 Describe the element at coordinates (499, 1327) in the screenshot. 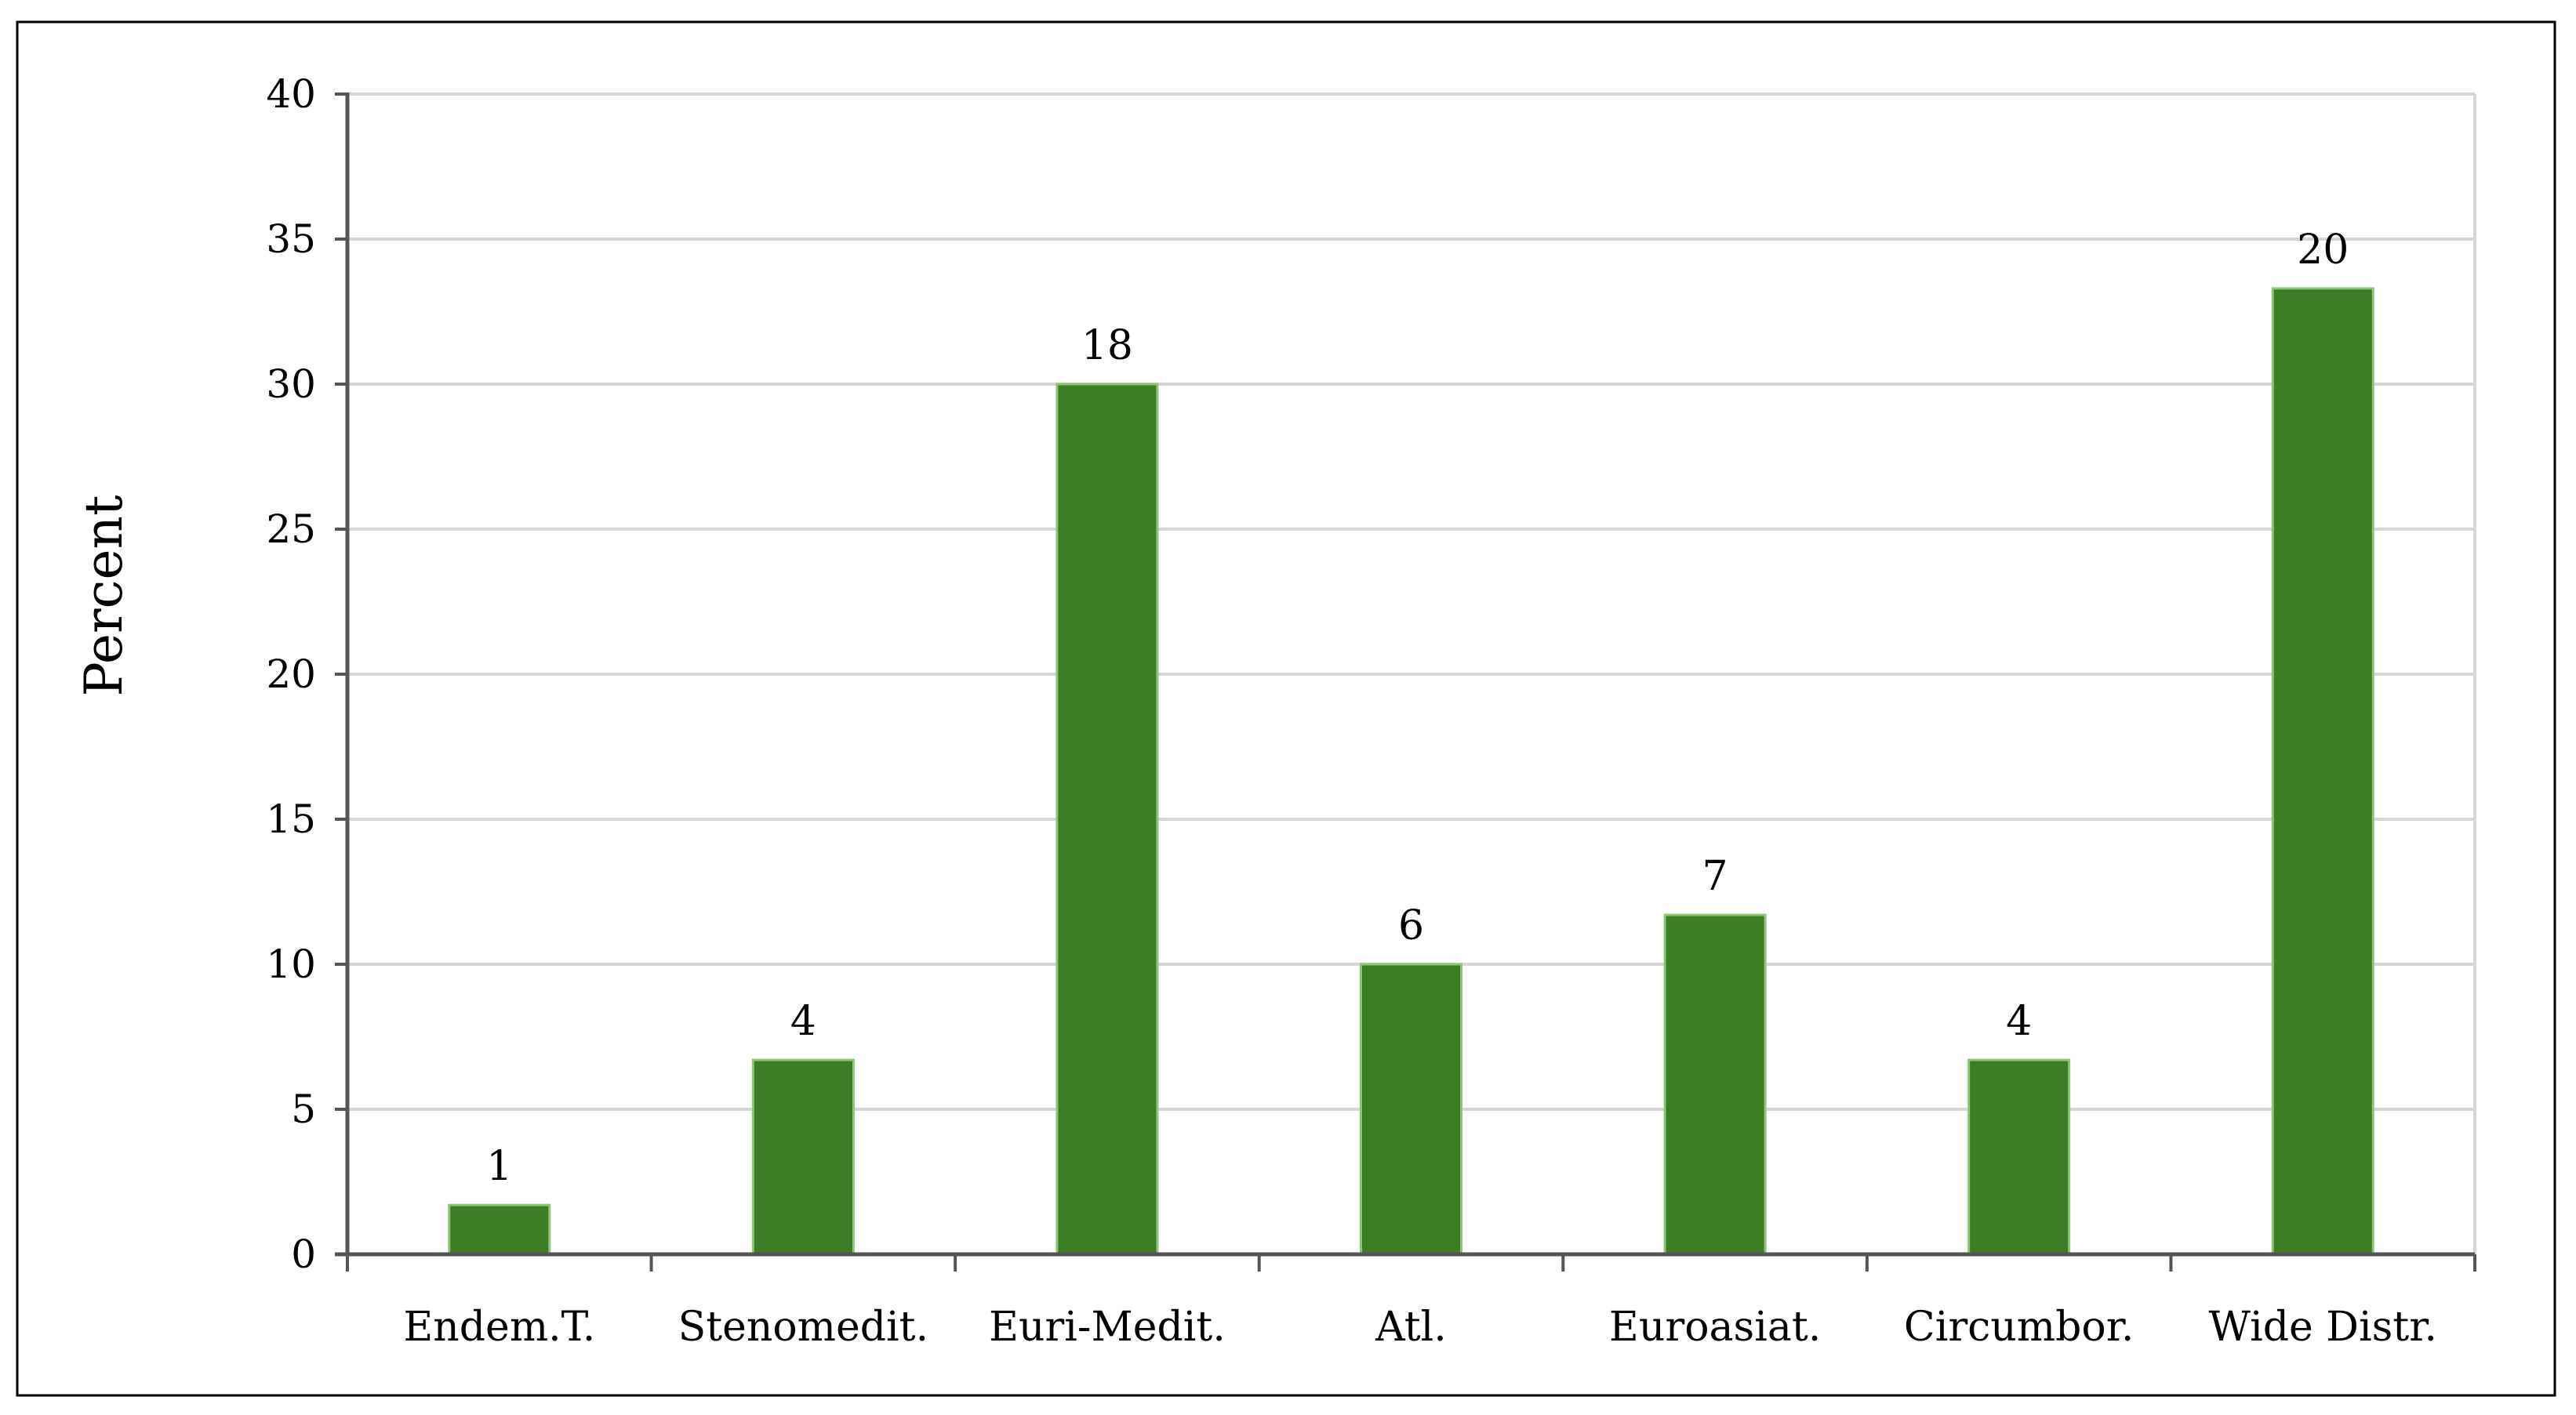

I see `x-tick-label: Endem.T.` at that location.